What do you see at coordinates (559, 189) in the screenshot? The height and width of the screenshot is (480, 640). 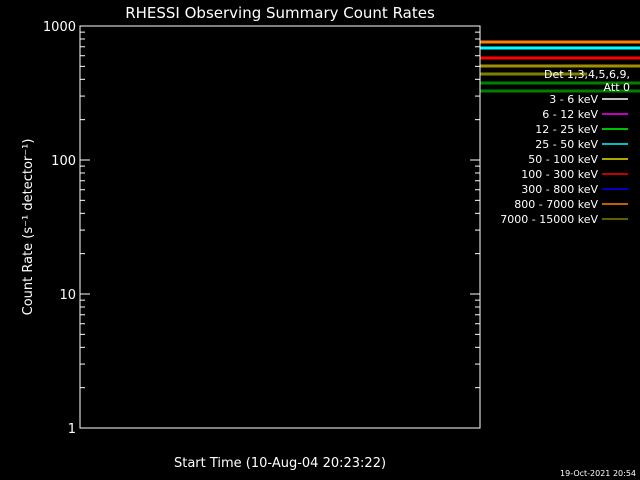 I see `legend-entry-label: 300 - 800 keV` at bounding box center [559, 189].